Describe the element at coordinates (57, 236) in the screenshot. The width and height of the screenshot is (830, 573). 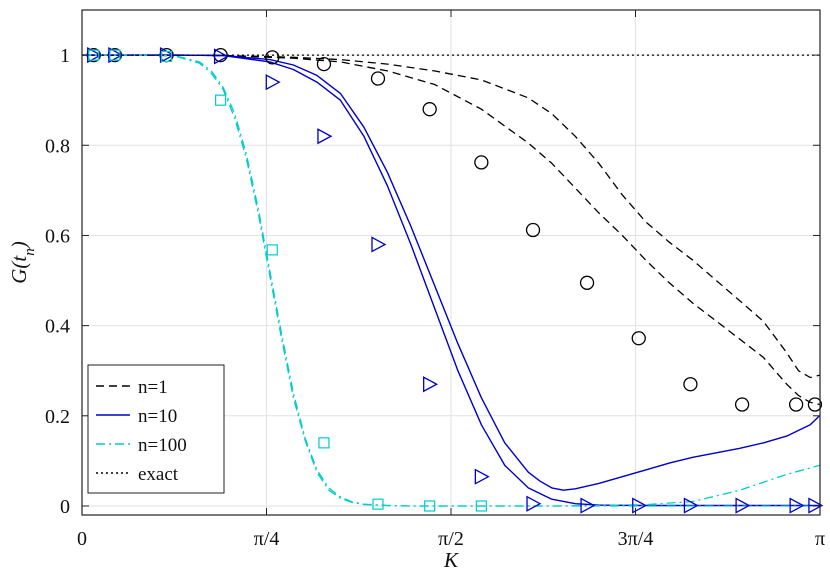
I see `y-tick-label: 0.6` at that location.